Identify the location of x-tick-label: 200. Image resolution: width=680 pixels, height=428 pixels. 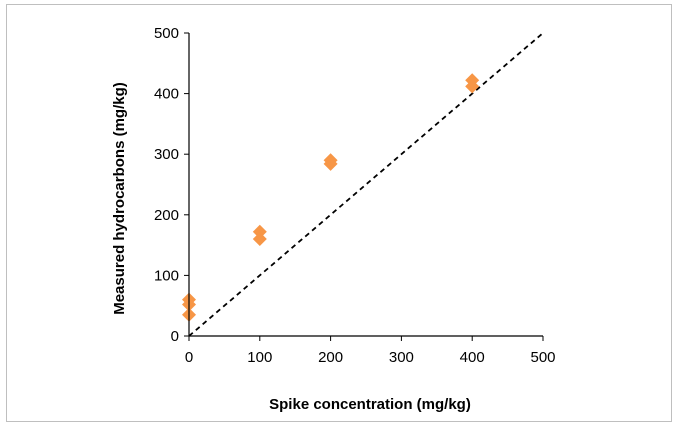
(330, 357).